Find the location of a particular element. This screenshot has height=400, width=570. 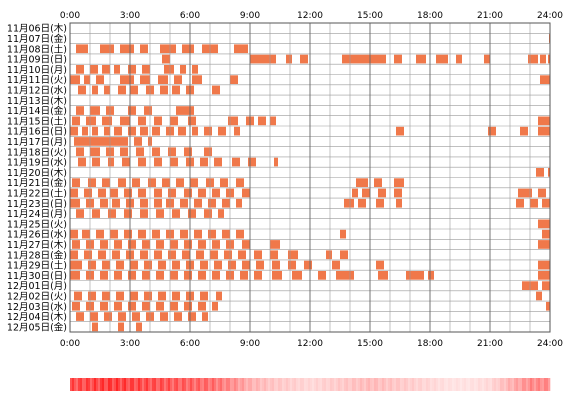

day-label: 11月24日(月) is located at coordinates (37, 214).